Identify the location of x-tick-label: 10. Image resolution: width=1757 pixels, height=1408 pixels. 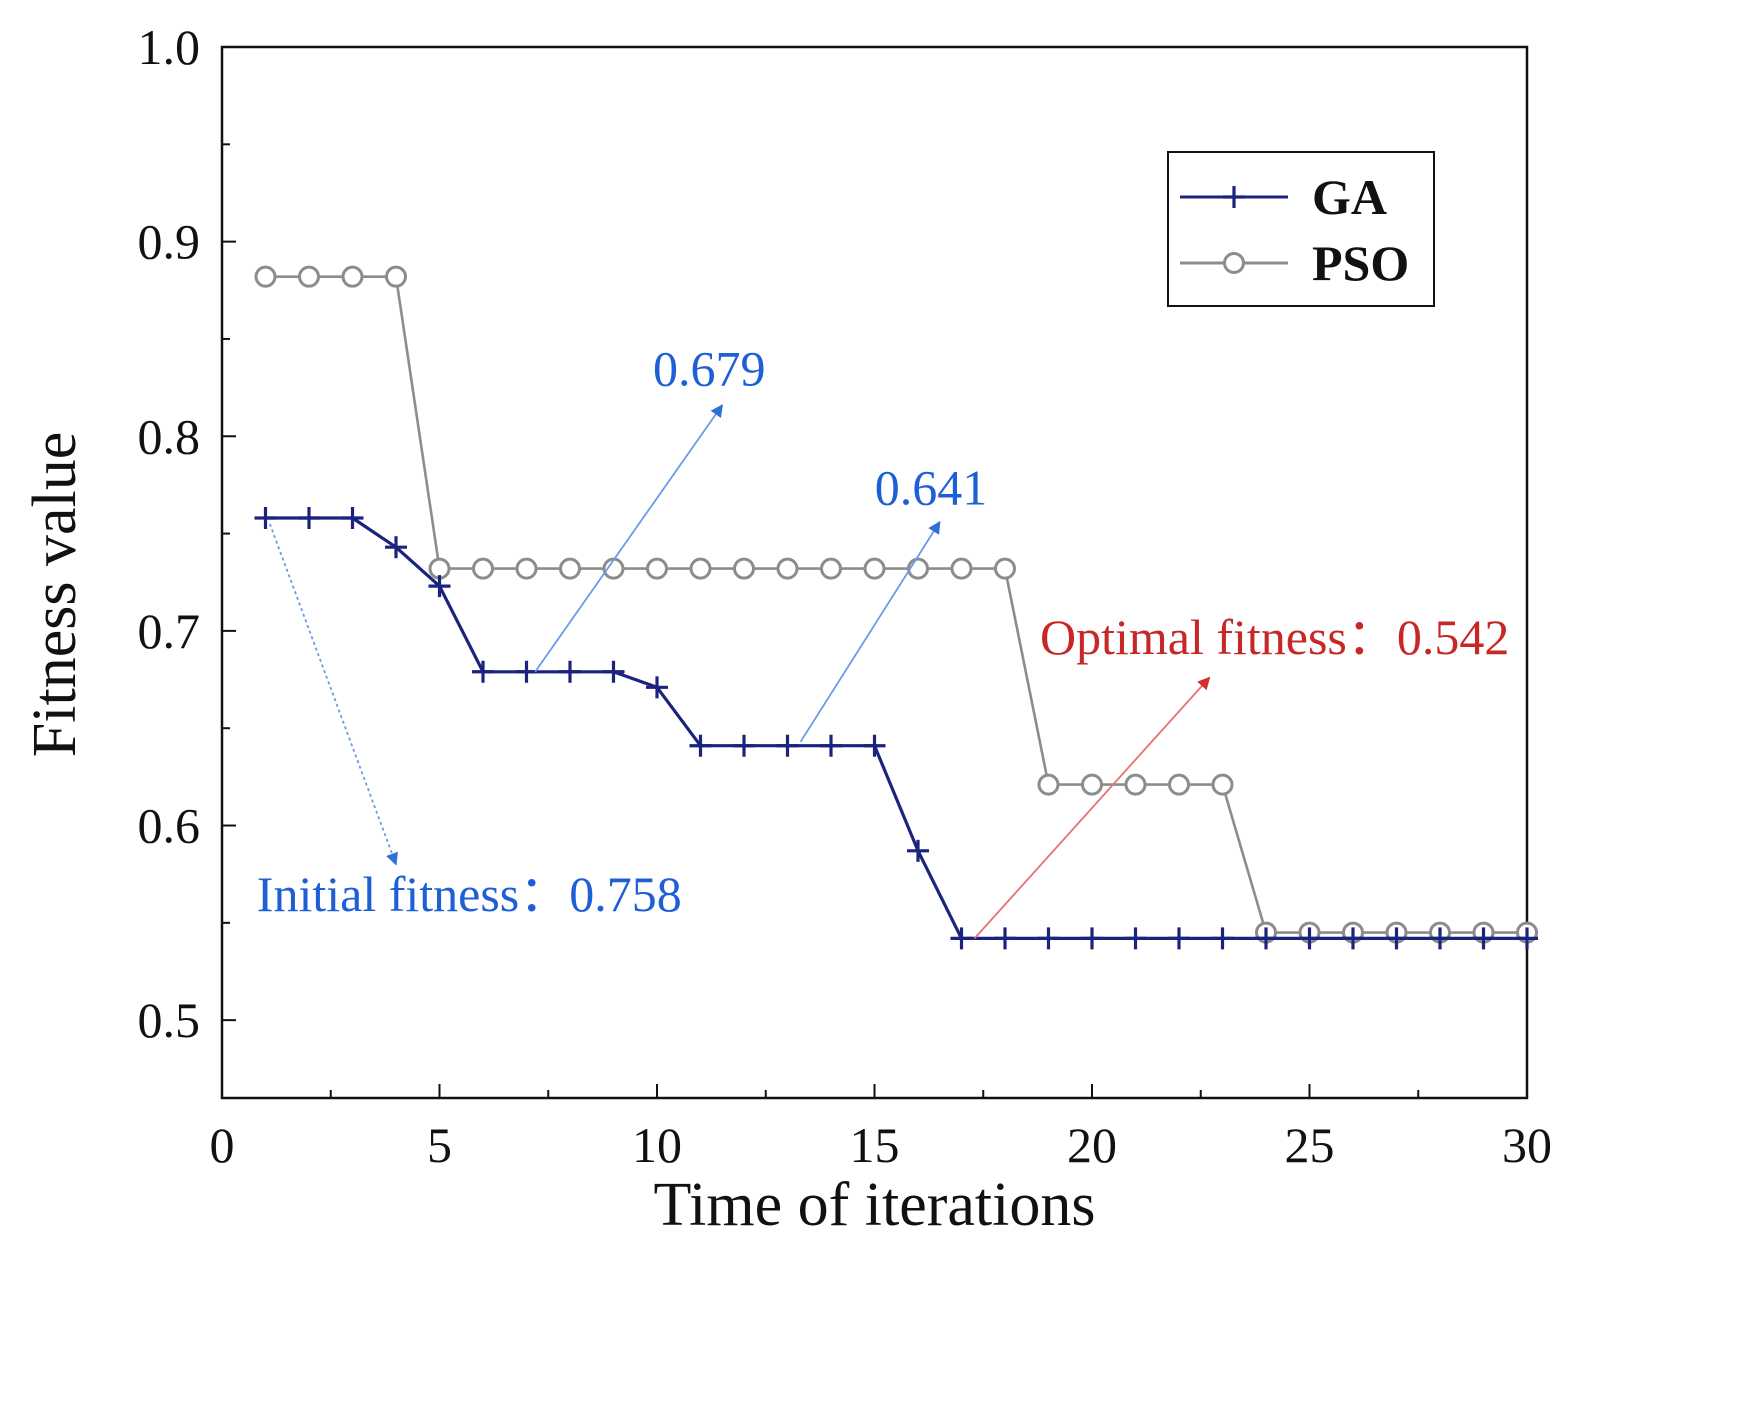
(657, 1145).